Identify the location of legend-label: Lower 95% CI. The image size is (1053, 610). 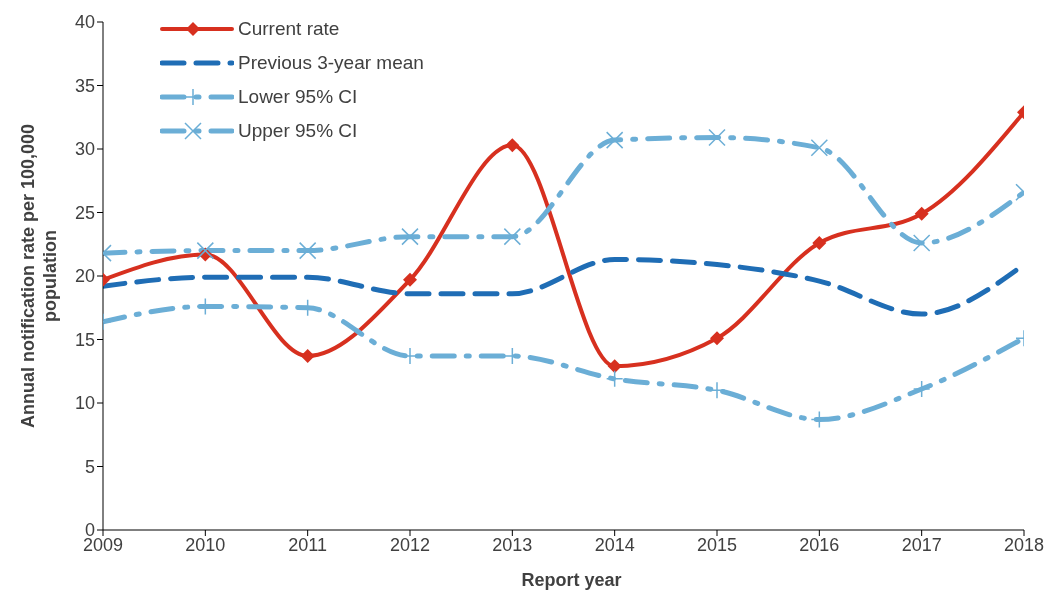
(298, 97).